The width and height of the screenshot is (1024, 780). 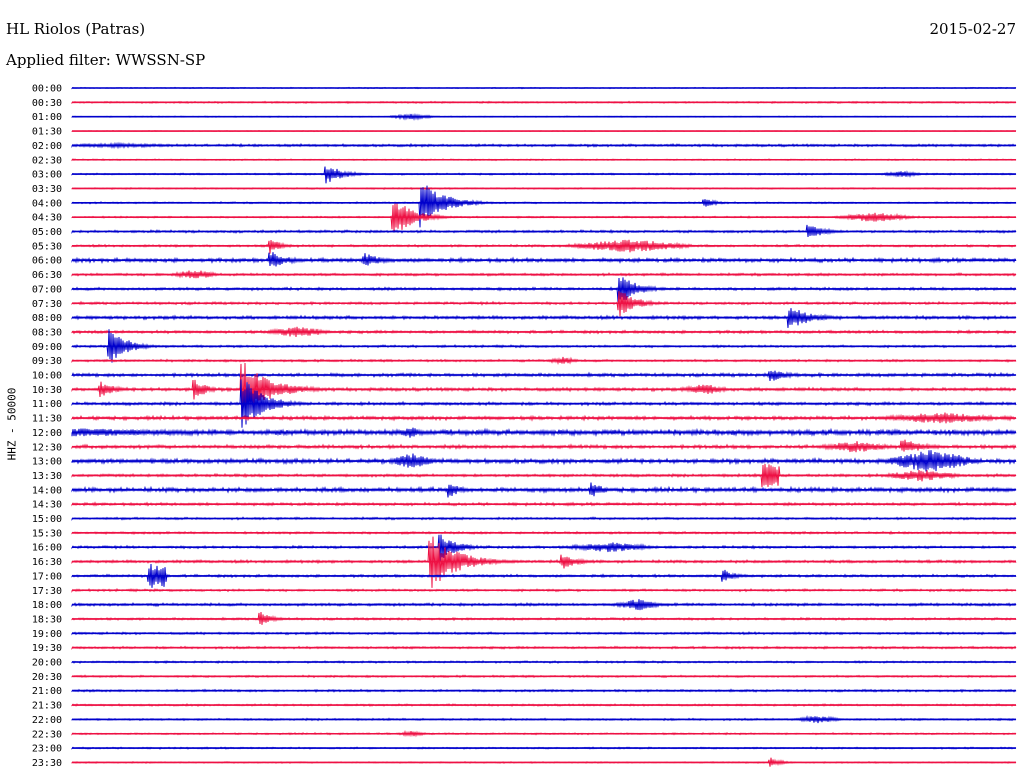 I want to click on row-time-label: 17:00, so click(x=47, y=576).